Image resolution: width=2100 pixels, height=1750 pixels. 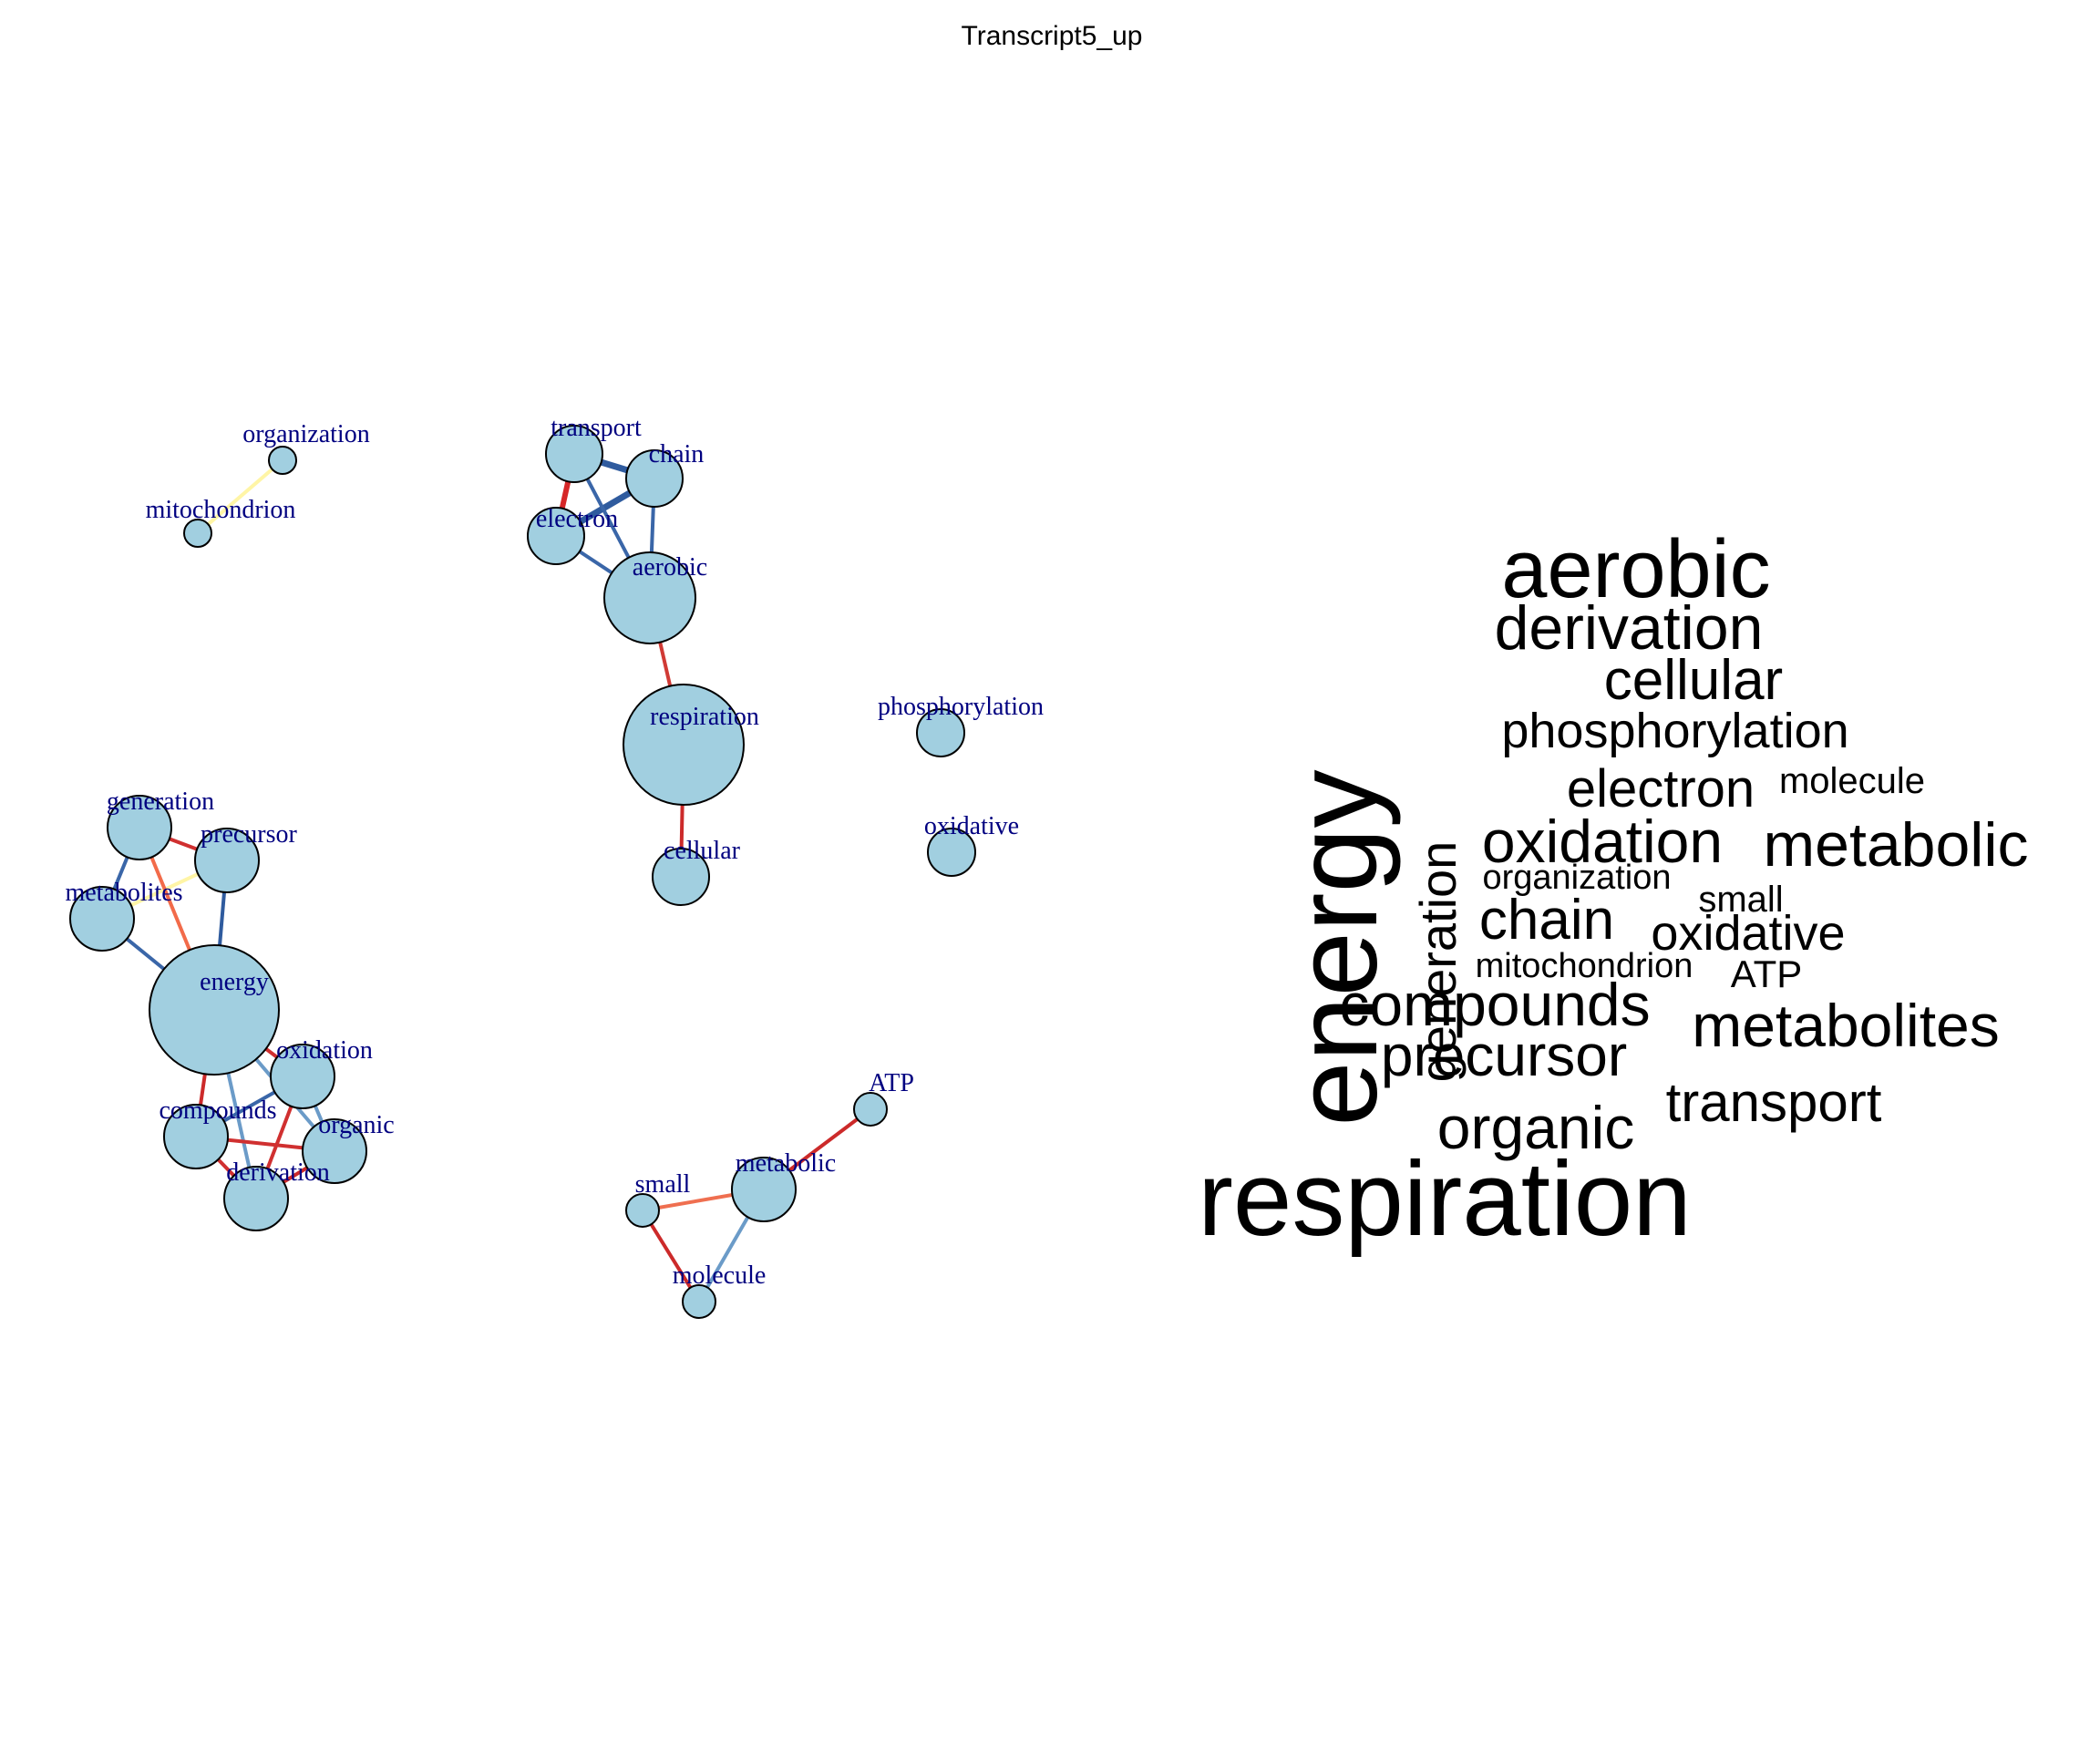 What do you see at coordinates (891, 1083) in the screenshot?
I see `node-label-ATP: ATP` at bounding box center [891, 1083].